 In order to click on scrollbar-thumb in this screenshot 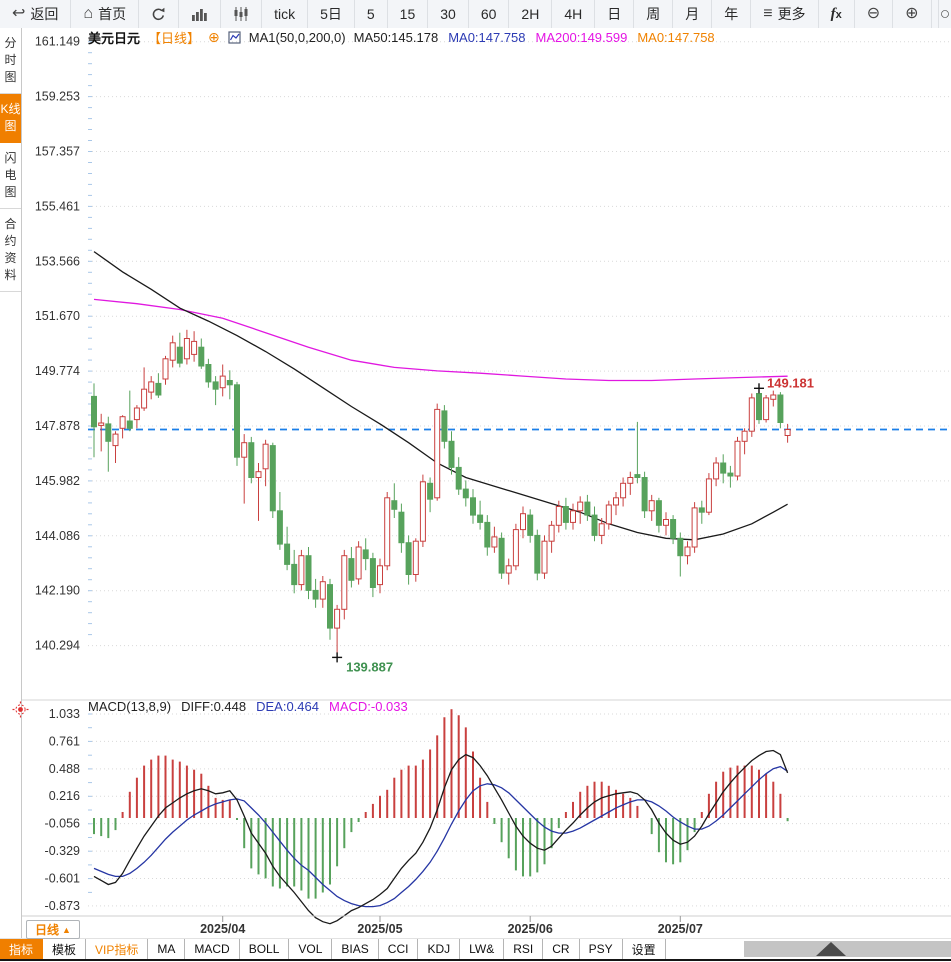, I will do `click(831, 949)`.